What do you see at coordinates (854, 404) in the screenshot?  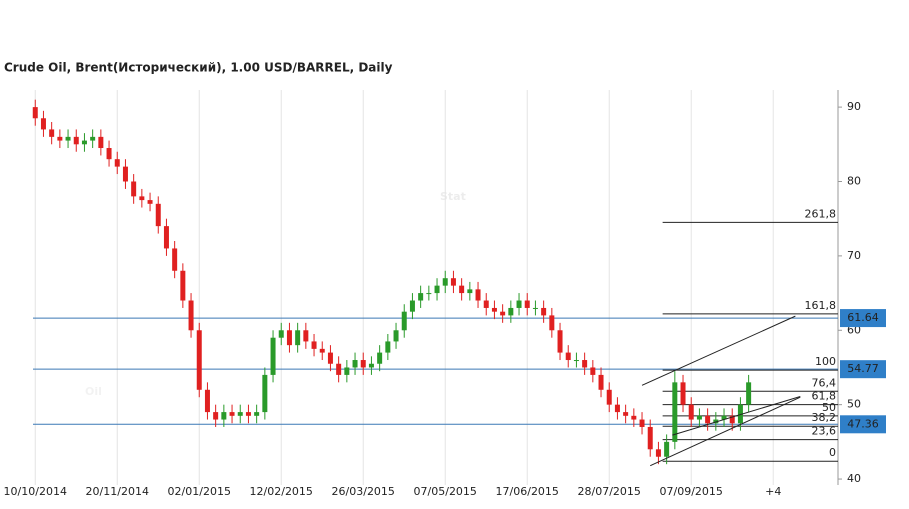 I see `y-tick-label: 50` at bounding box center [854, 404].